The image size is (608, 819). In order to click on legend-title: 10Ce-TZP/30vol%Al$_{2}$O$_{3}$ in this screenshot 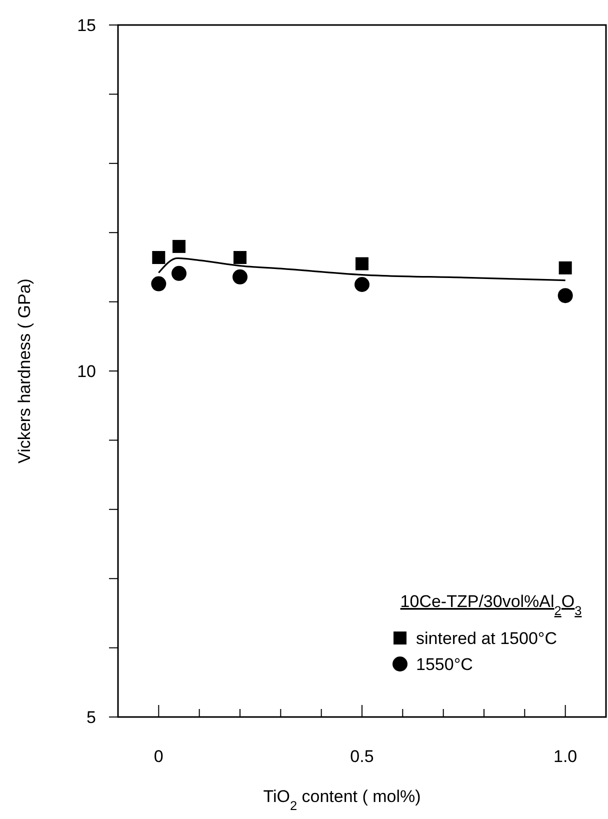, I will do `click(491, 605)`.